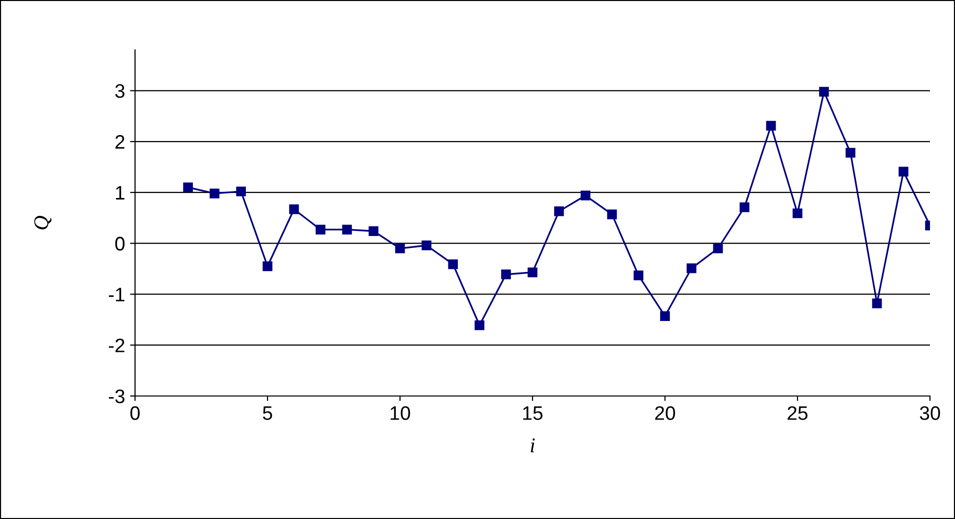 Image resolution: width=955 pixels, height=519 pixels. I want to click on y-tick-label: 3, so click(119, 91).